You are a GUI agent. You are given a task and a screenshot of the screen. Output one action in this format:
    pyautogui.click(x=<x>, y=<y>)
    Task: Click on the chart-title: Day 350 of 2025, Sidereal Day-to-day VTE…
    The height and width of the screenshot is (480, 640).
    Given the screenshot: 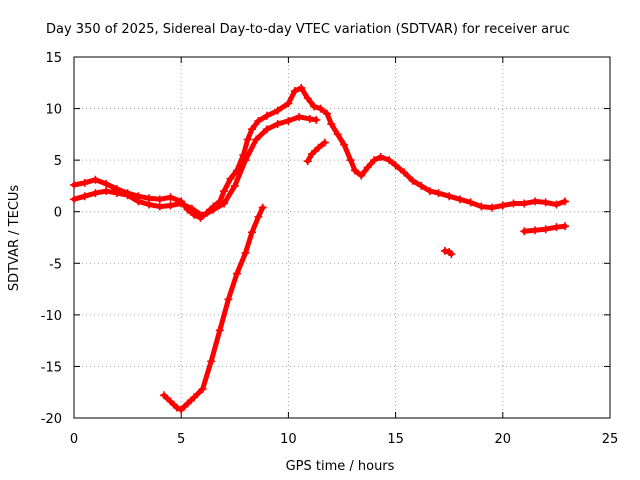 What is the action you would take?
    pyautogui.click(x=308, y=29)
    